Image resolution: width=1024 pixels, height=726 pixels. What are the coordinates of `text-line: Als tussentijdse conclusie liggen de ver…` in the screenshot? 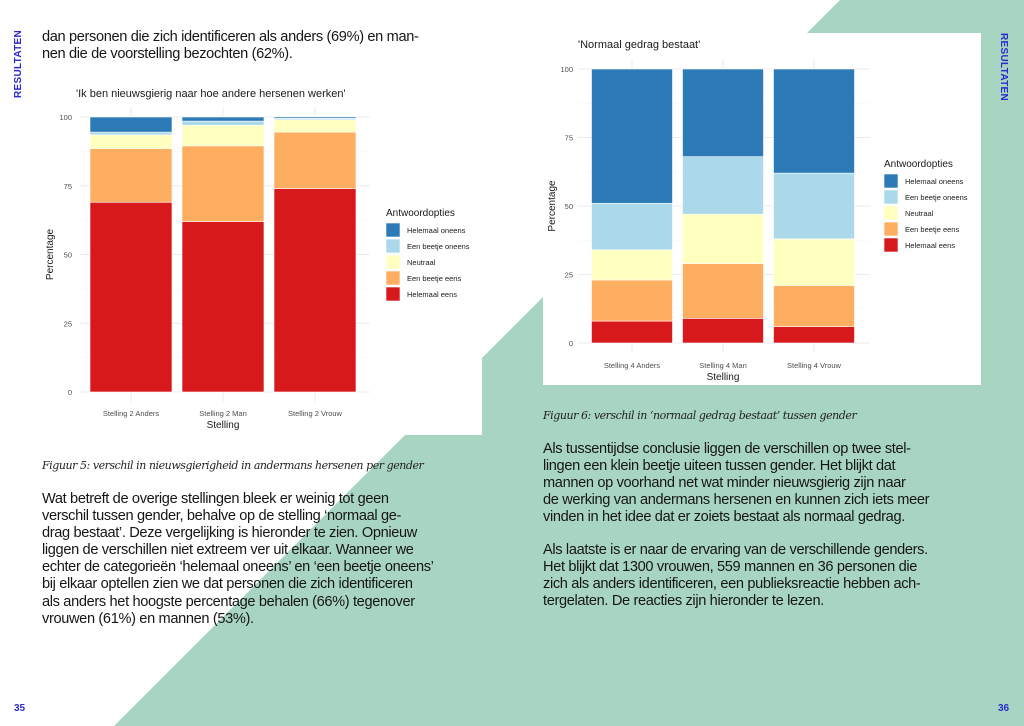 It's located at (727, 449).